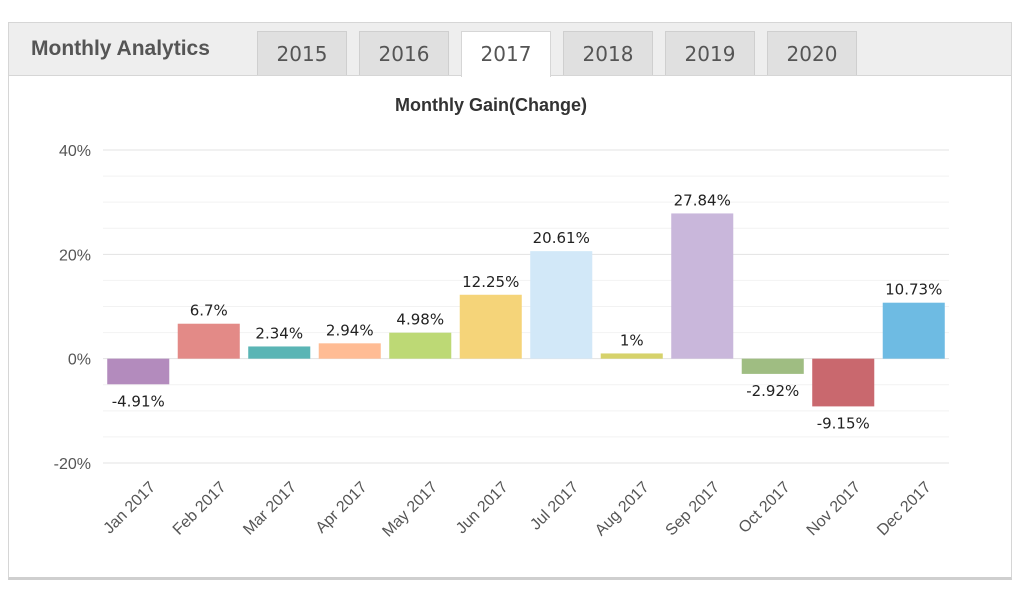 The height and width of the screenshot is (590, 1020). What do you see at coordinates (72, 308) in the screenshot?
I see `y-axis-ticks: -20% 0% 20% 40%` at bounding box center [72, 308].